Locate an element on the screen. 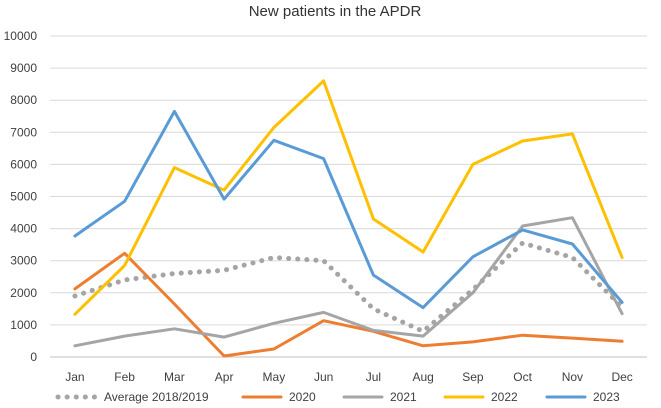  legend-label: 2023 is located at coordinates (606, 397).